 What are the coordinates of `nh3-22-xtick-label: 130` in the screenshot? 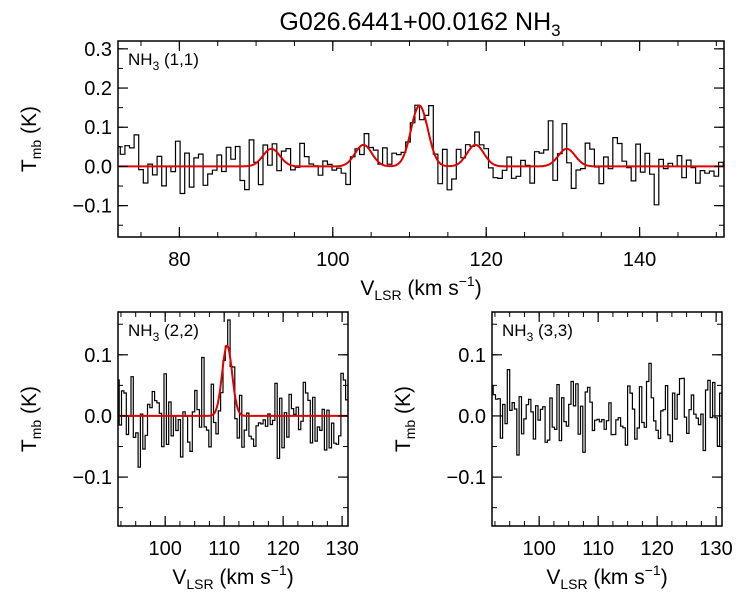 It's located at (341, 549).